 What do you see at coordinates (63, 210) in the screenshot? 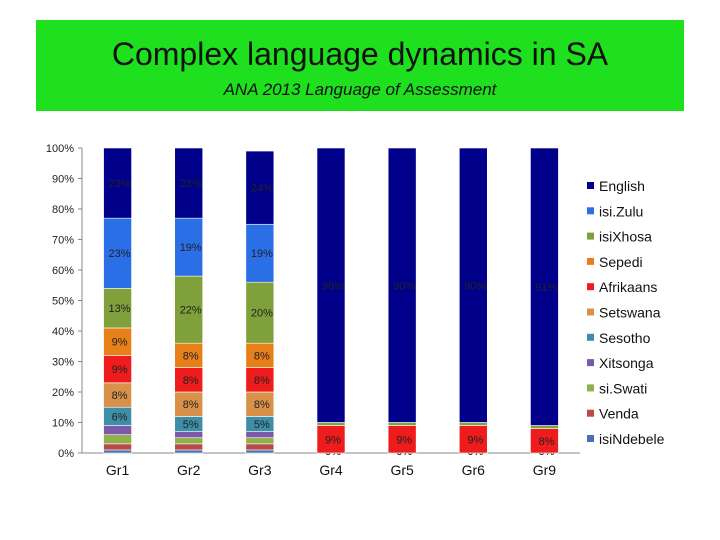
I see `y-tick-label: 80%` at bounding box center [63, 210].